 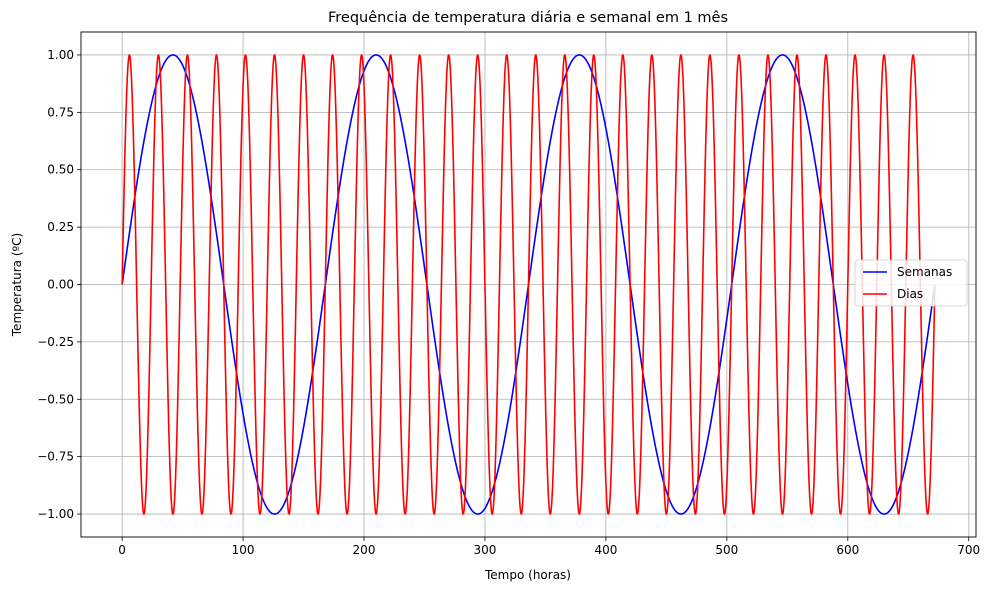 What do you see at coordinates (910, 294) in the screenshot?
I see `legend-label: Dias` at bounding box center [910, 294].